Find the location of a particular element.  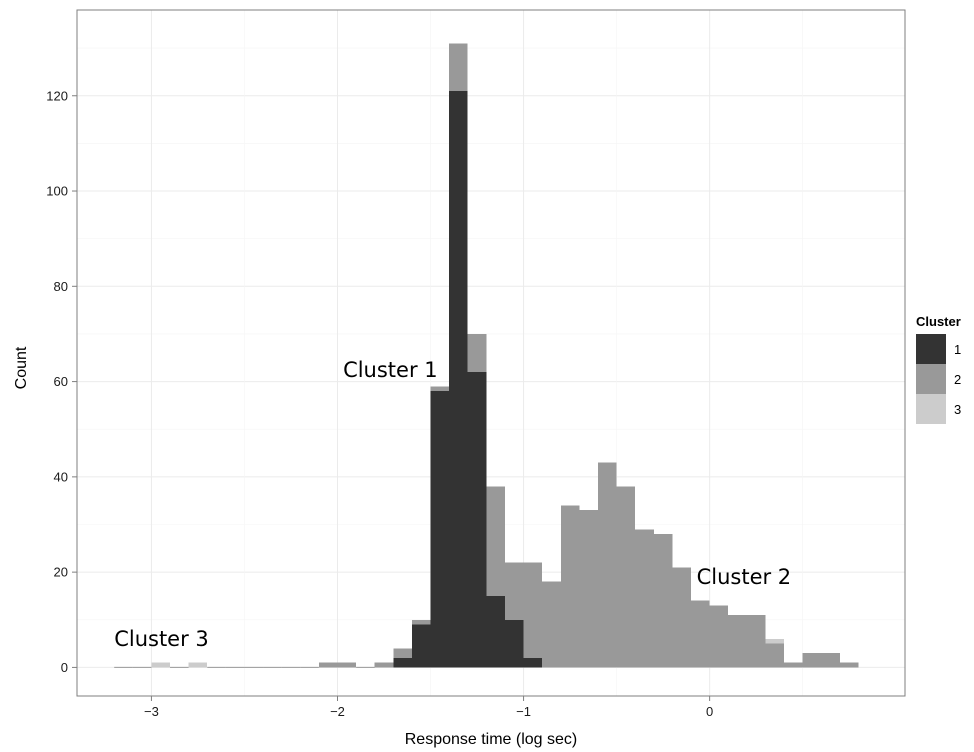

y-tick-label: 60 is located at coordinates (61, 381).